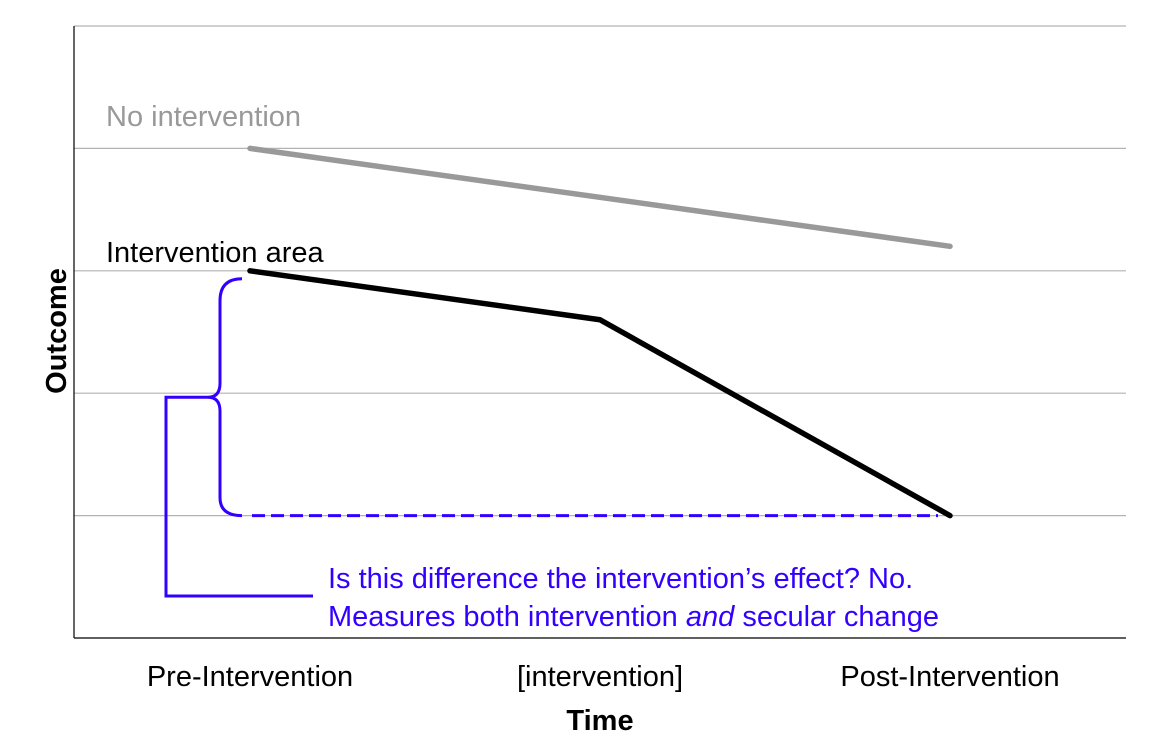 The height and width of the screenshot is (746, 1175). I want to click on x-tick-label: Pre-Intervention, so click(250, 677).